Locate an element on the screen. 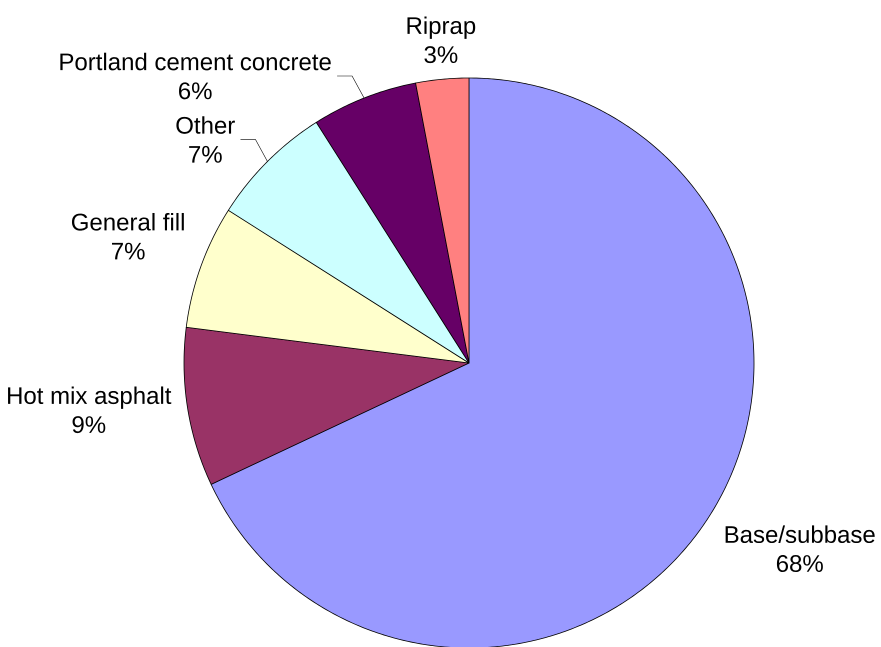  data-label: 6% is located at coordinates (195, 91).